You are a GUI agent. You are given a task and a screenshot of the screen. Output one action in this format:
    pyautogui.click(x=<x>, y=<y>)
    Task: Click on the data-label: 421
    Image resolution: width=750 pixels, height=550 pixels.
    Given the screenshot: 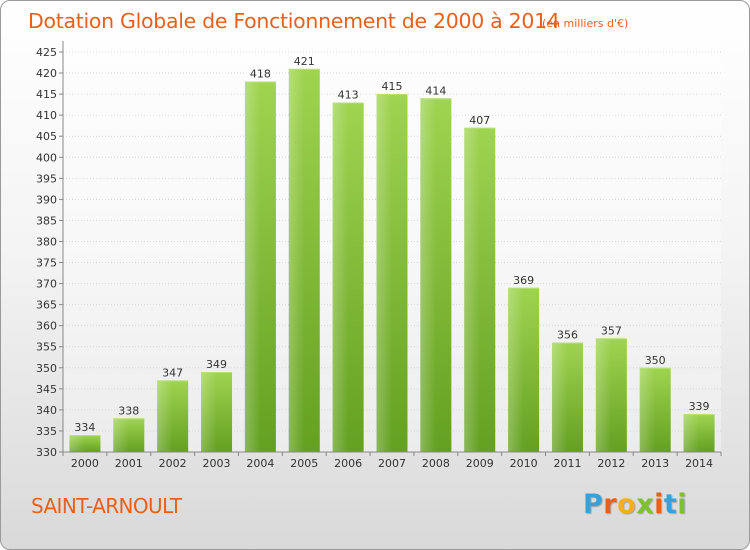 What is the action you would take?
    pyautogui.click(x=304, y=61)
    